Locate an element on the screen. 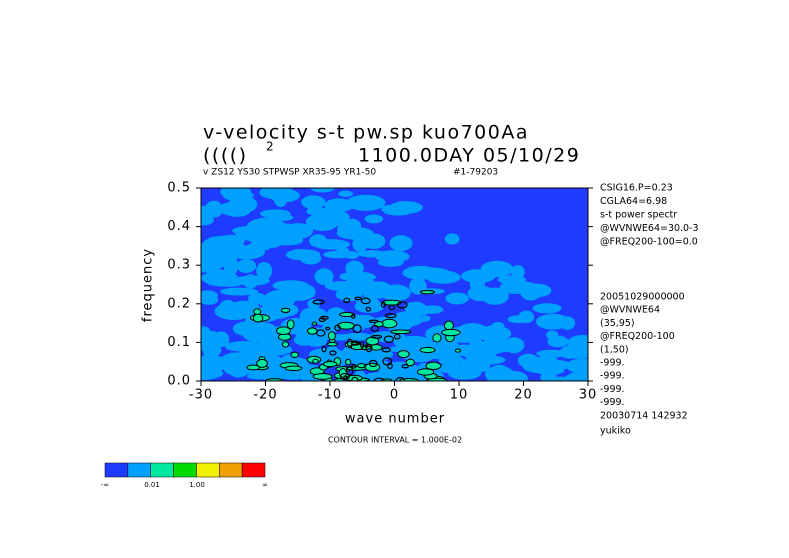 Image resolution: width=789 pixels, height=558 pixels. x-tick-label: 20 is located at coordinates (523, 395).